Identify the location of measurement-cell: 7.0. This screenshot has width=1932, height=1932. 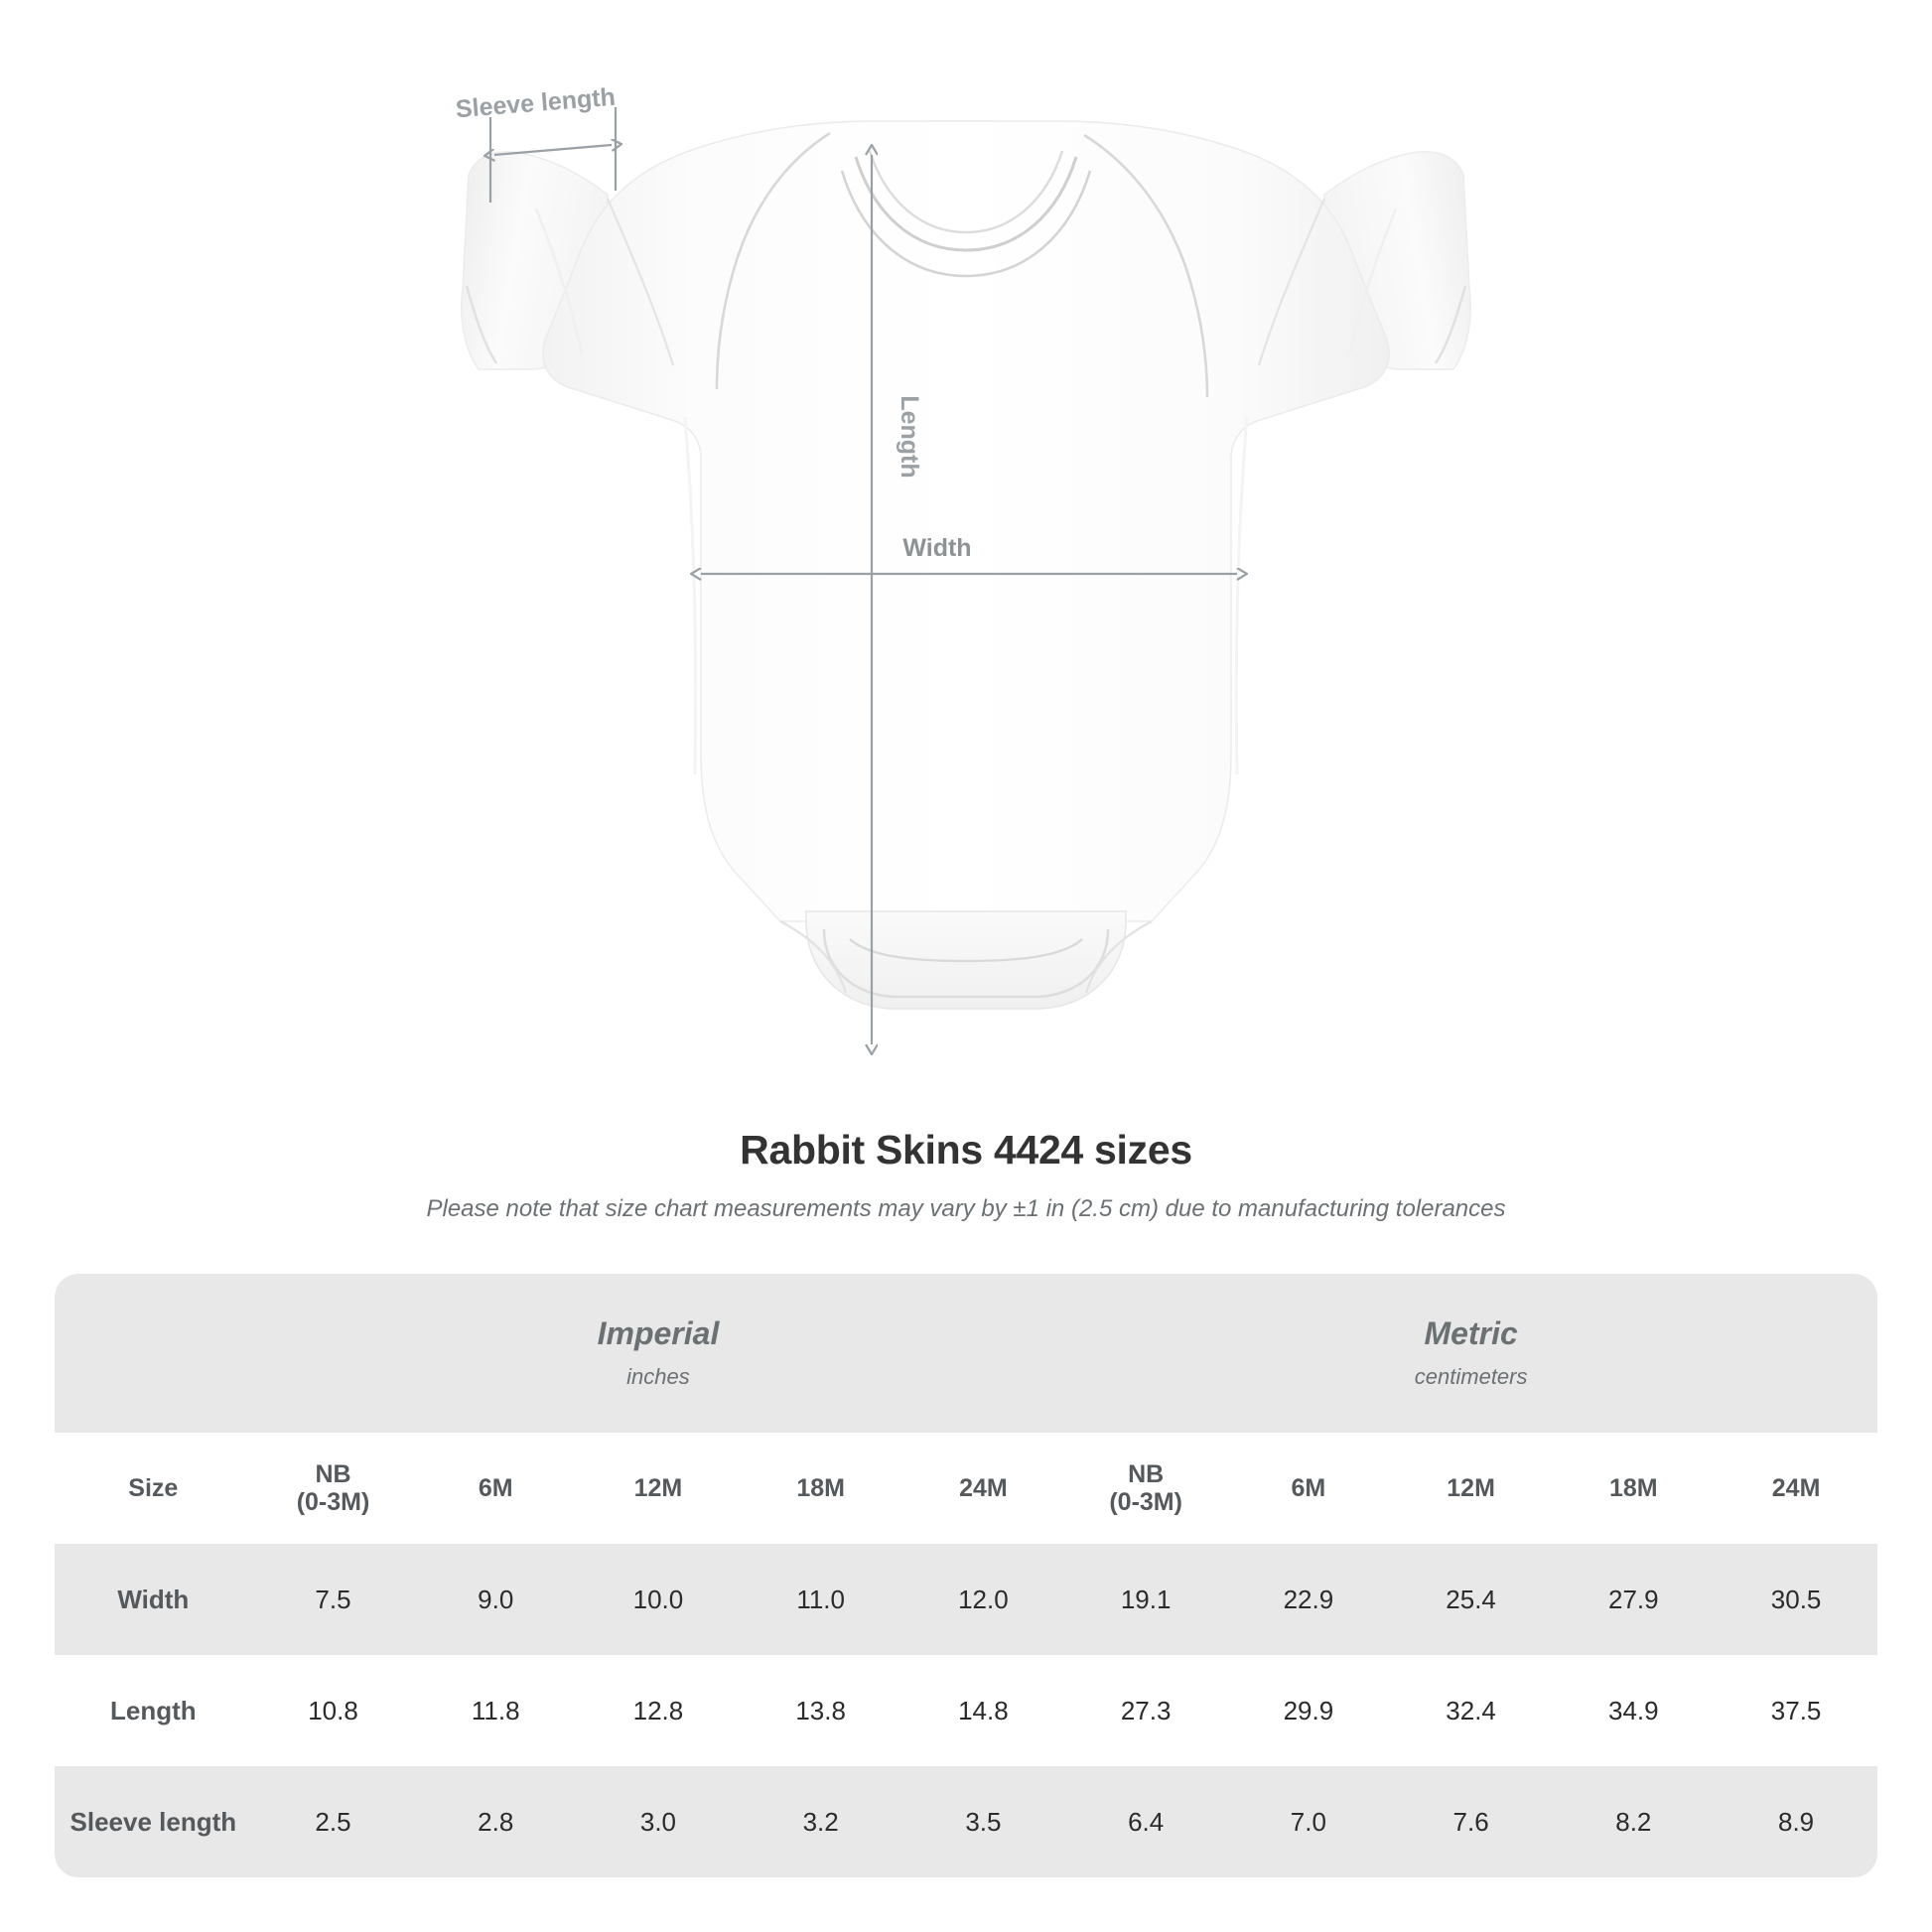
(1308, 1822).